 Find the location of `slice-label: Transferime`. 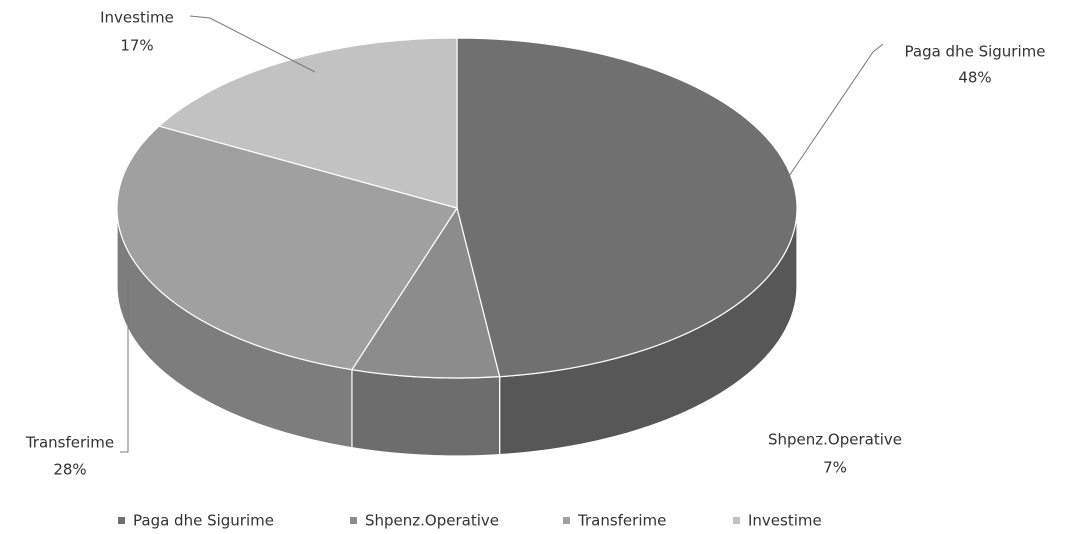

slice-label: Transferime is located at coordinates (69, 443).